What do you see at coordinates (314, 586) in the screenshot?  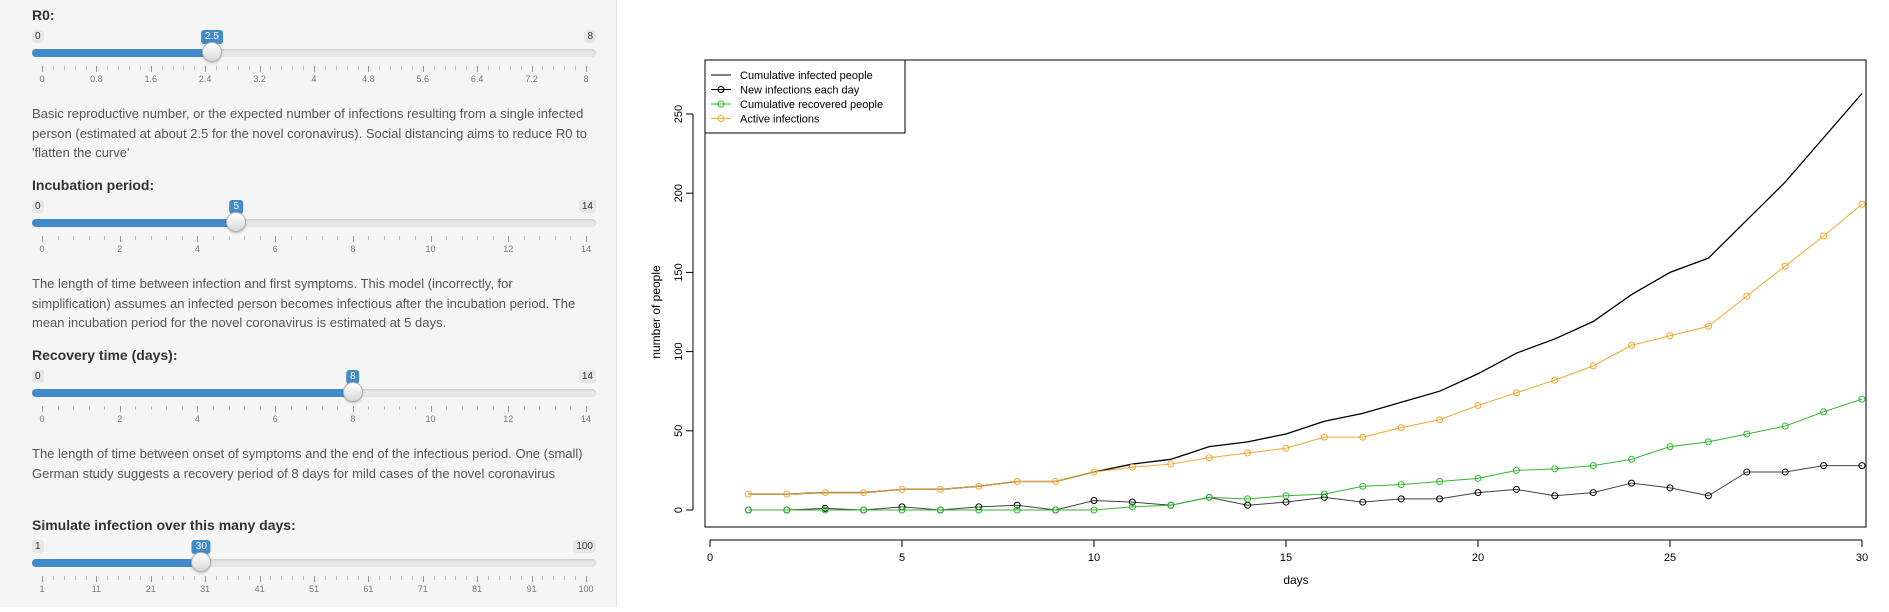 I see `days-slider-ticks: 1 11 21 31 41 51 61 71 81 91 100` at bounding box center [314, 586].